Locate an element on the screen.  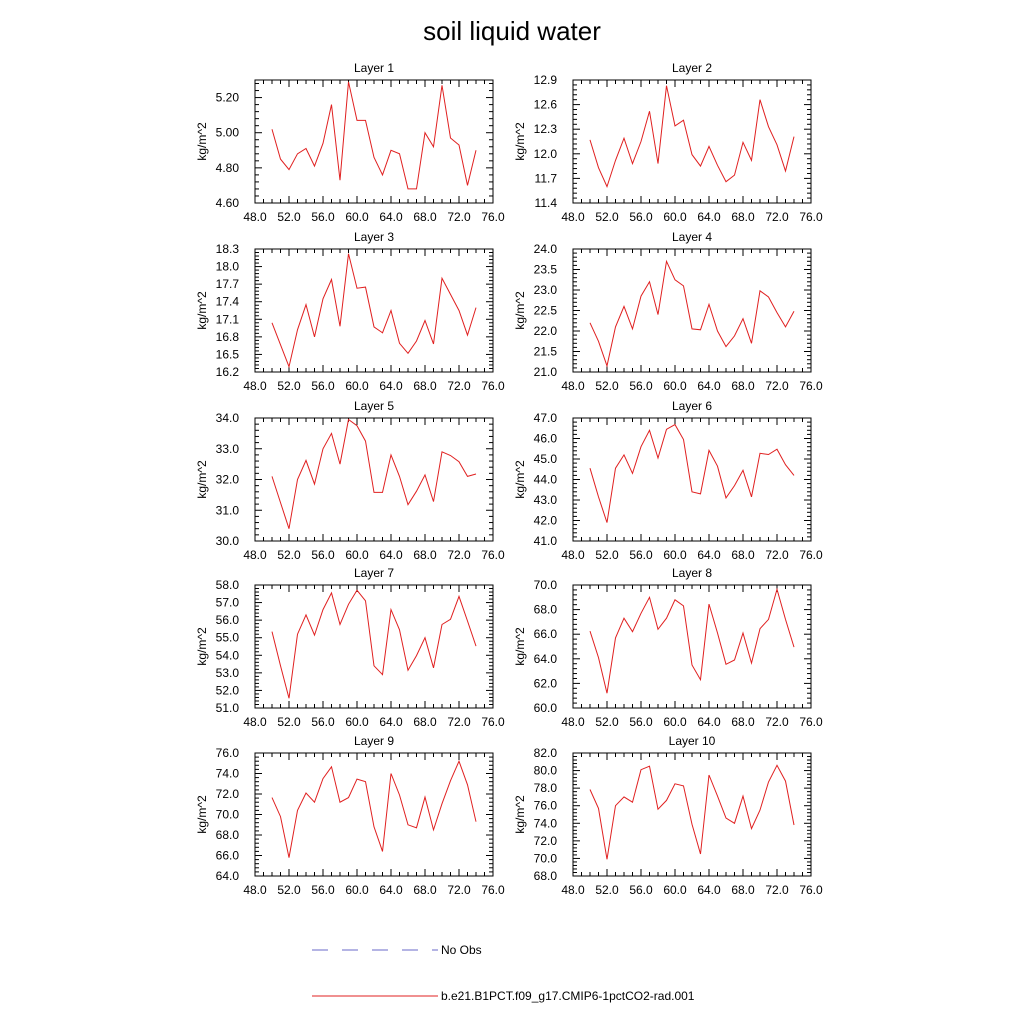
y-tick-label: 5.00 is located at coordinates (228, 133).